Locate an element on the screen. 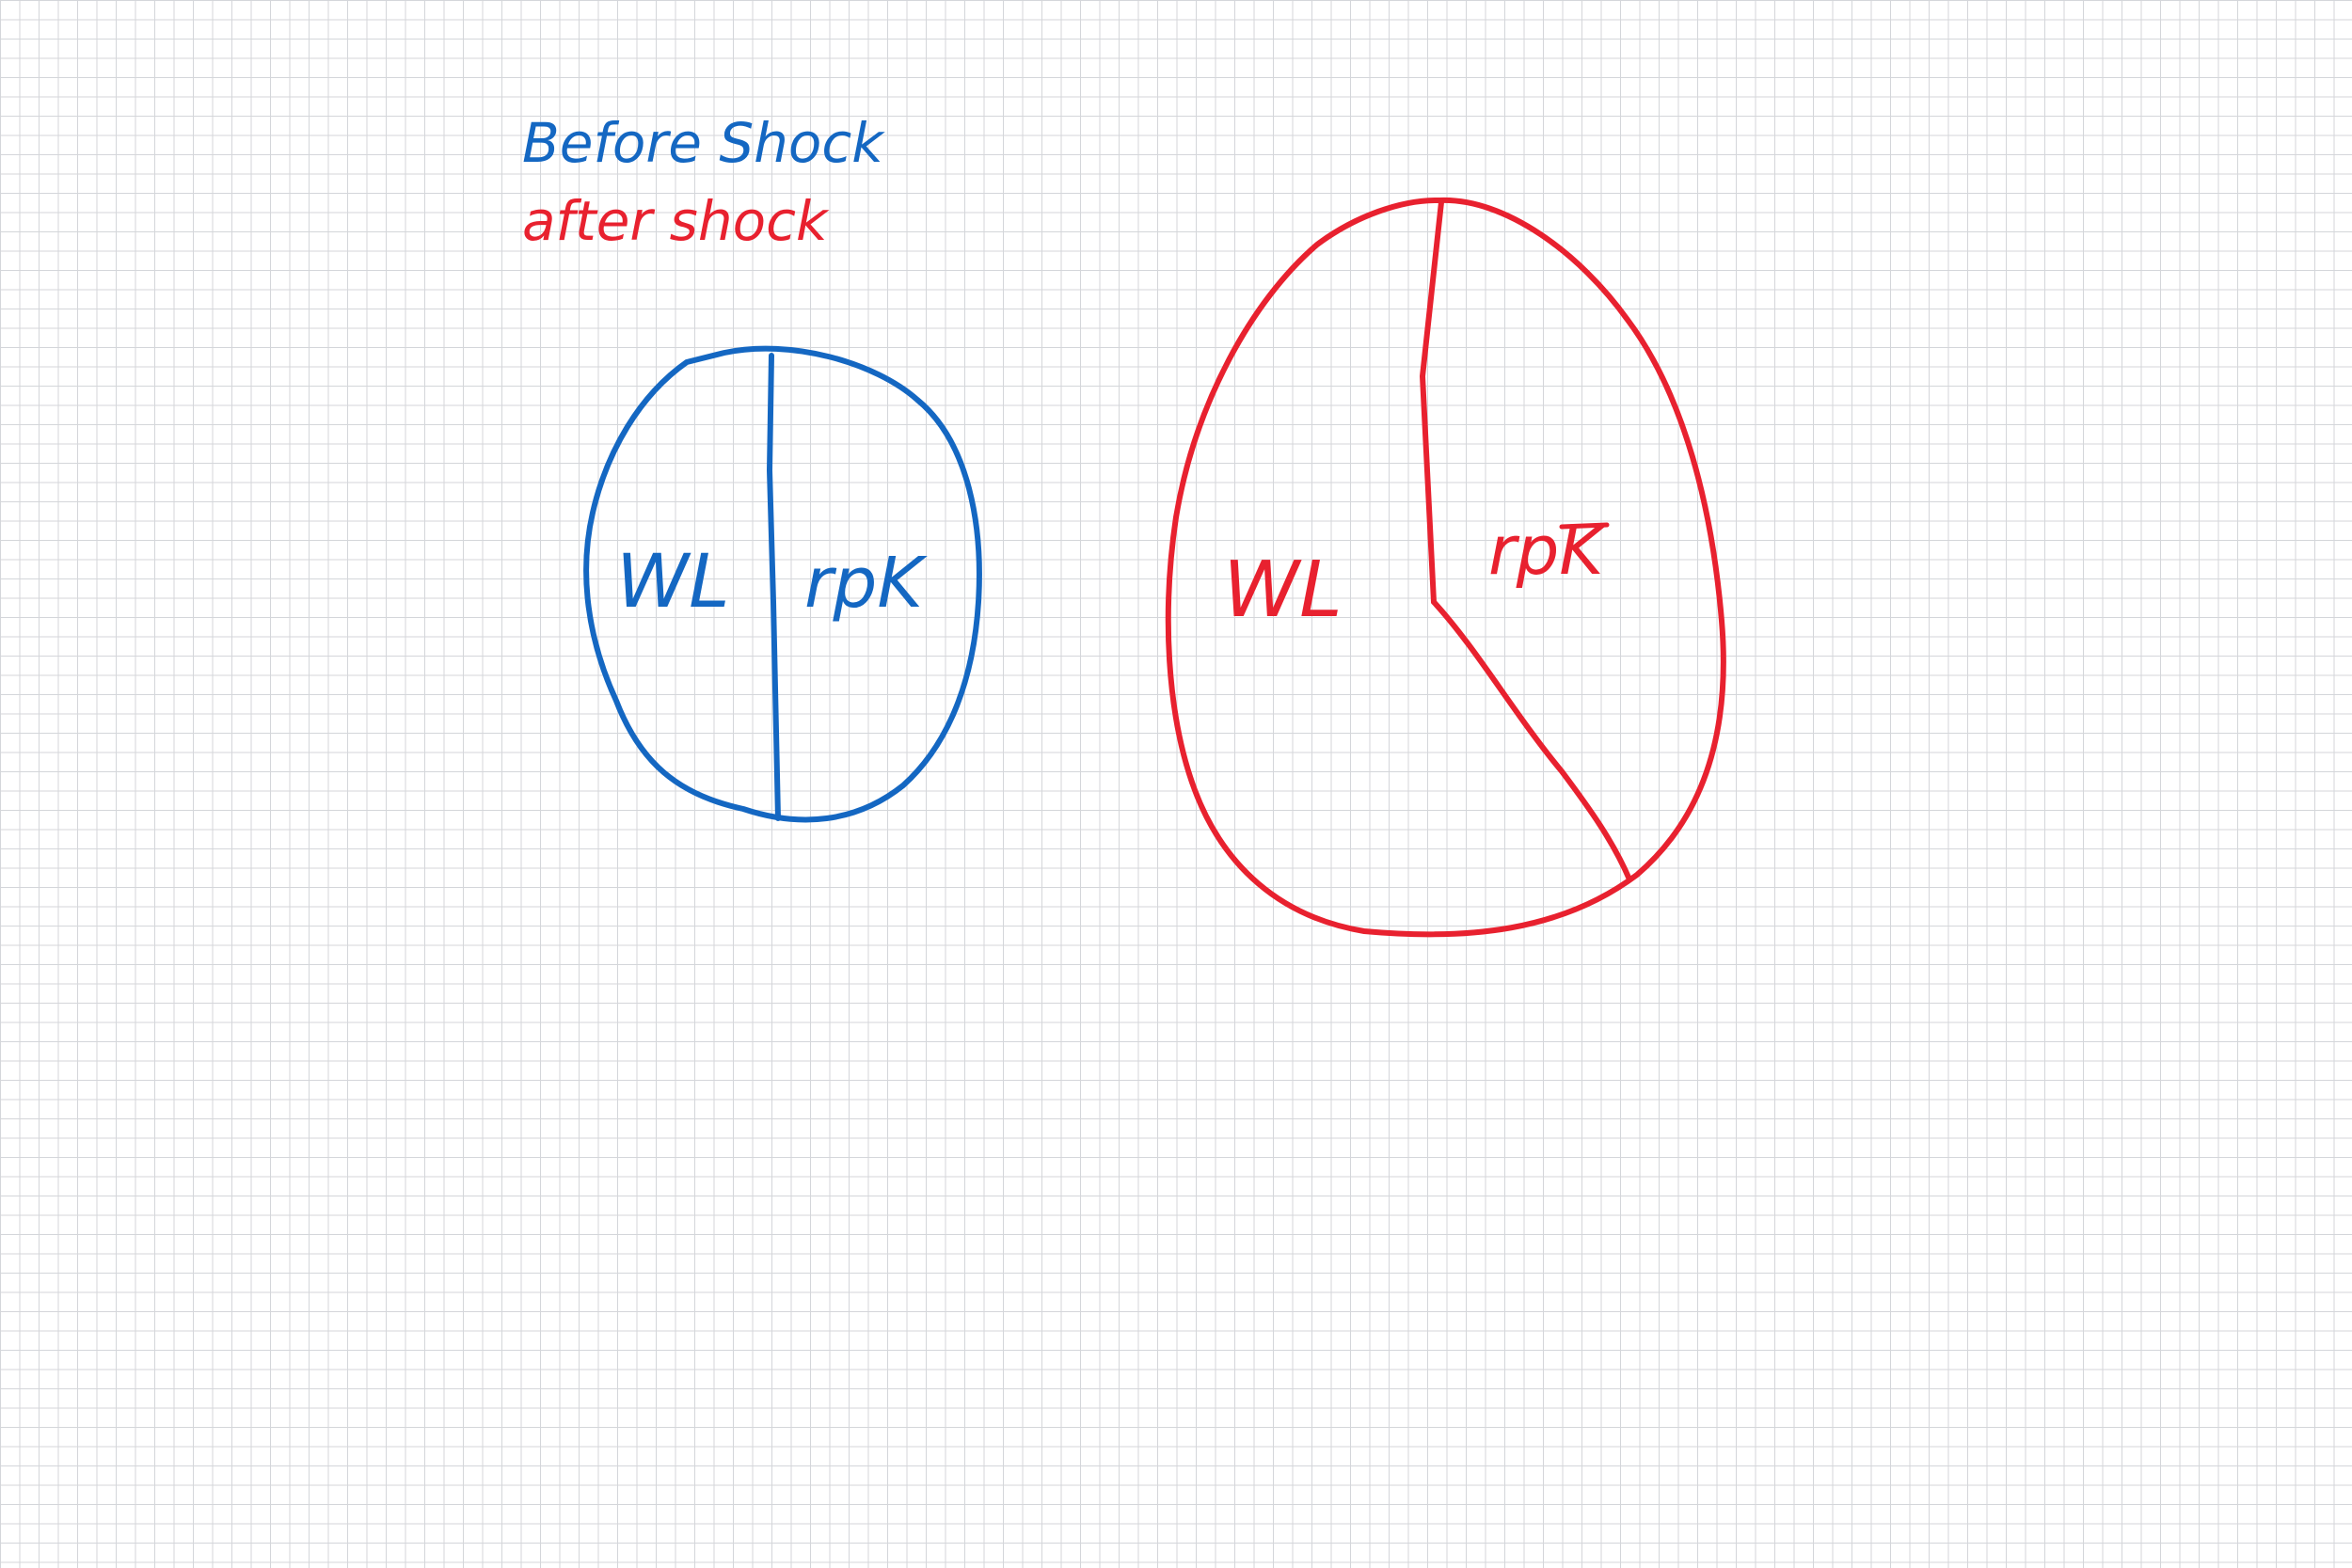 This screenshot has height=1568, width=2352. after-pie-divider-vertical is located at coordinates (1432, 402).